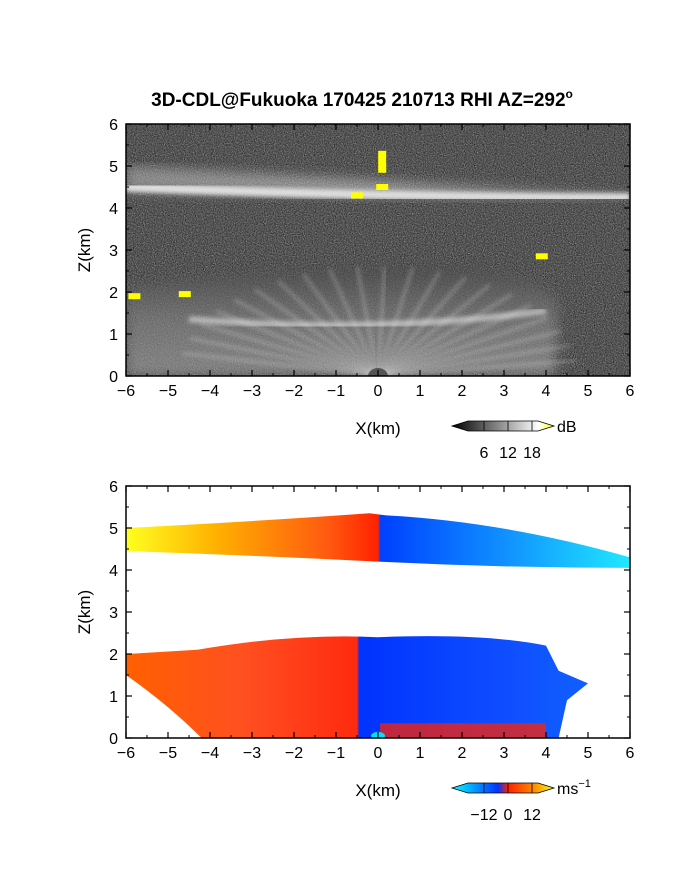 The image size is (680, 880). Describe the element at coordinates (84, 250) in the screenshot. I see `reflectivity-ylabel: Z(km)` at that location.